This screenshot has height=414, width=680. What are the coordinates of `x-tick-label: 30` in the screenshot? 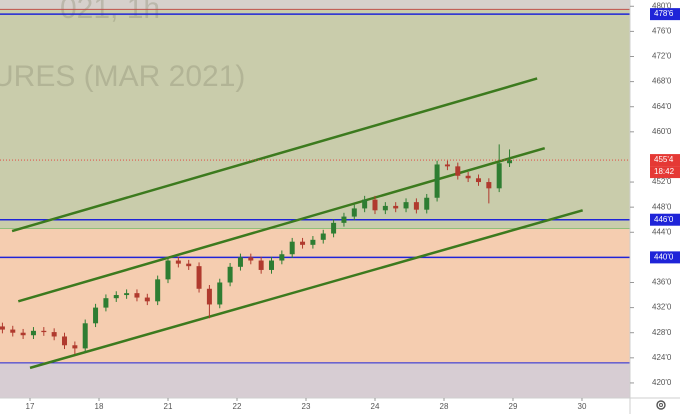 It's located at (582, 406).